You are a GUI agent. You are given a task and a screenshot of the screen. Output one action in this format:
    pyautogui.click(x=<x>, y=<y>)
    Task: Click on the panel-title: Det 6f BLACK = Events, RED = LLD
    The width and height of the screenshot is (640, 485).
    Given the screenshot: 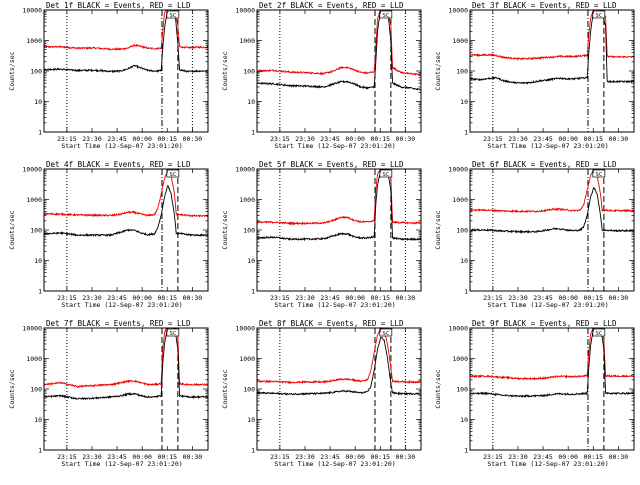 What is the action you would take?
    pyautogui.click(x=544, y=164)
    